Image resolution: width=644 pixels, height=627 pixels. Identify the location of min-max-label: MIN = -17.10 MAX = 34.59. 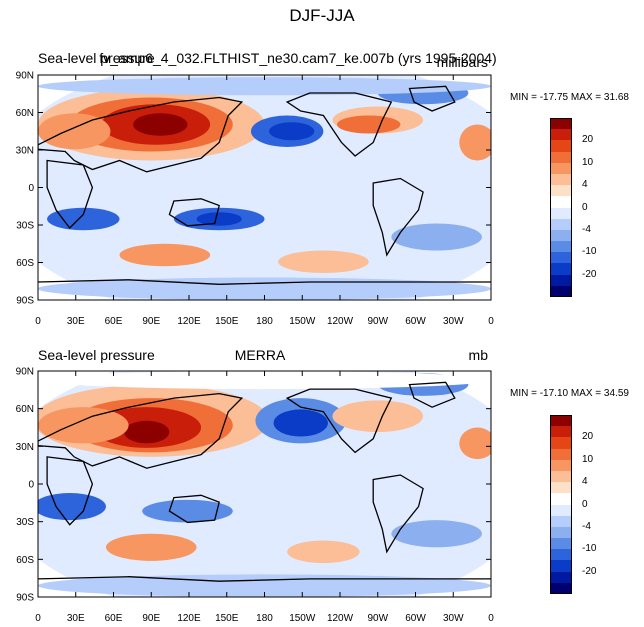
(569, 393).